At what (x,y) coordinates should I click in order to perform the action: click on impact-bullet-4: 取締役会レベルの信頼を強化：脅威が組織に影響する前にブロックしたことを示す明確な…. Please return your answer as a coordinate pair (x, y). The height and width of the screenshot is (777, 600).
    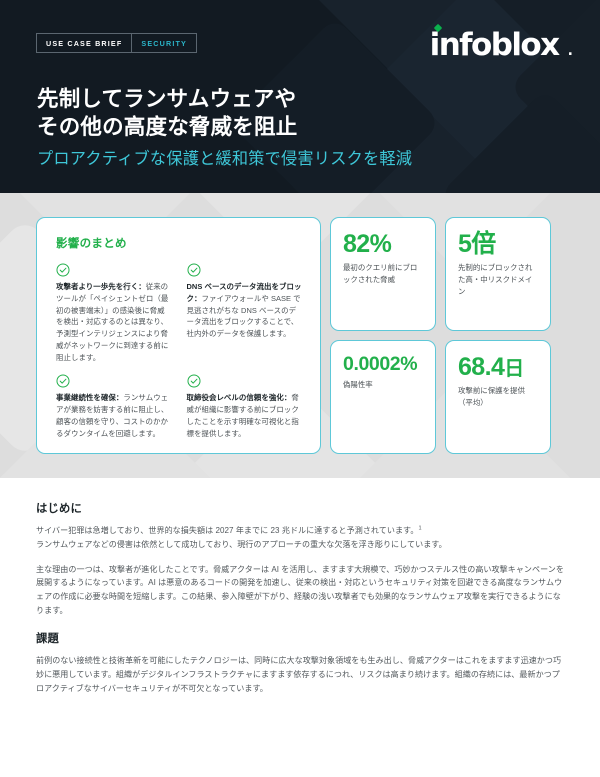
    Looking at the image, I should click on (245, 406).